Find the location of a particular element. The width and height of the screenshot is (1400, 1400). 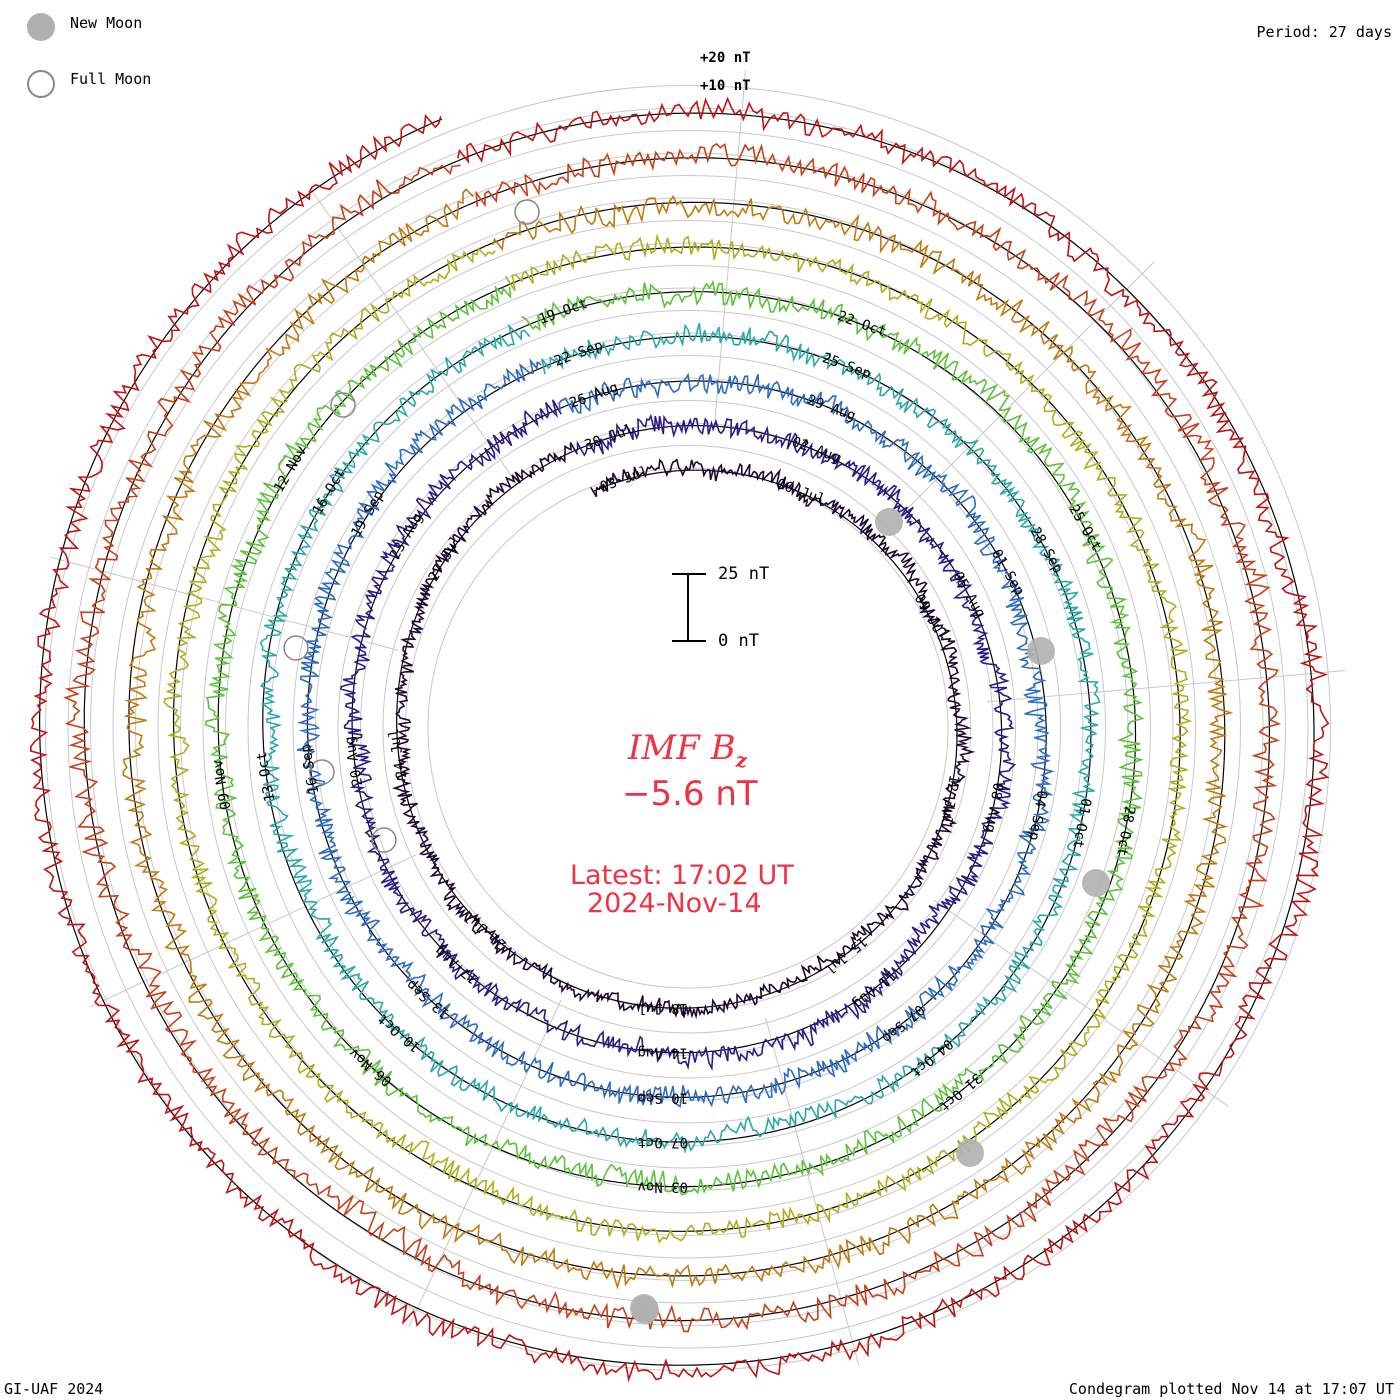

date-label: 02-Aug is located at coordinates (816, 450).